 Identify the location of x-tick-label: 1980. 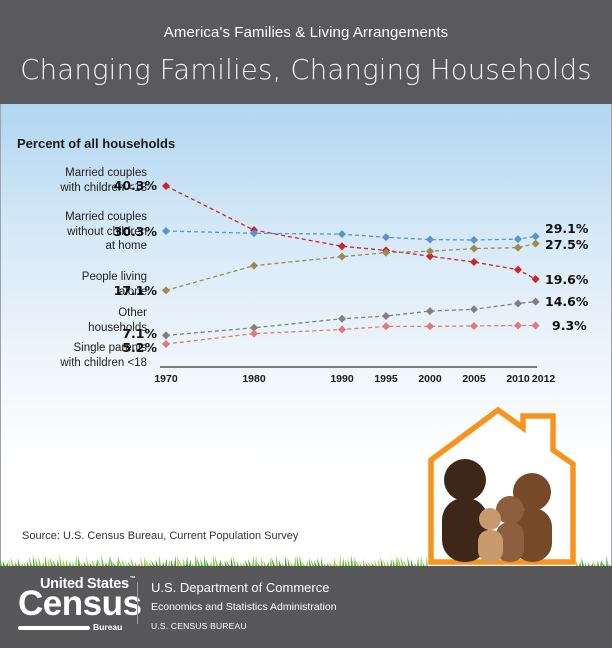
(254, 379).